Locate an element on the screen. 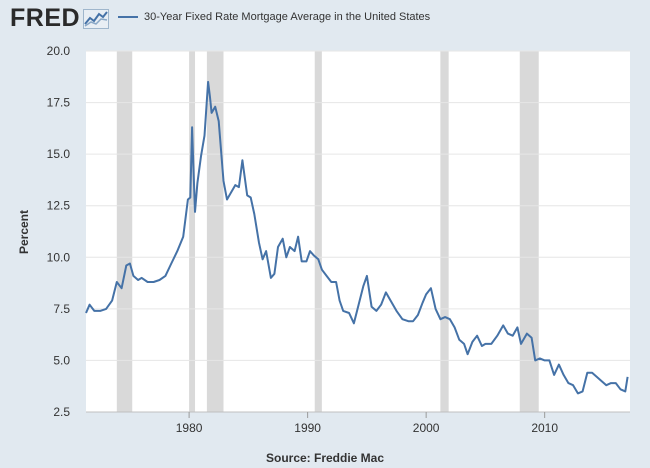 The width and height of the screenshot is (650, 468). fred-graph-icon is located at coordinates (96, 18).